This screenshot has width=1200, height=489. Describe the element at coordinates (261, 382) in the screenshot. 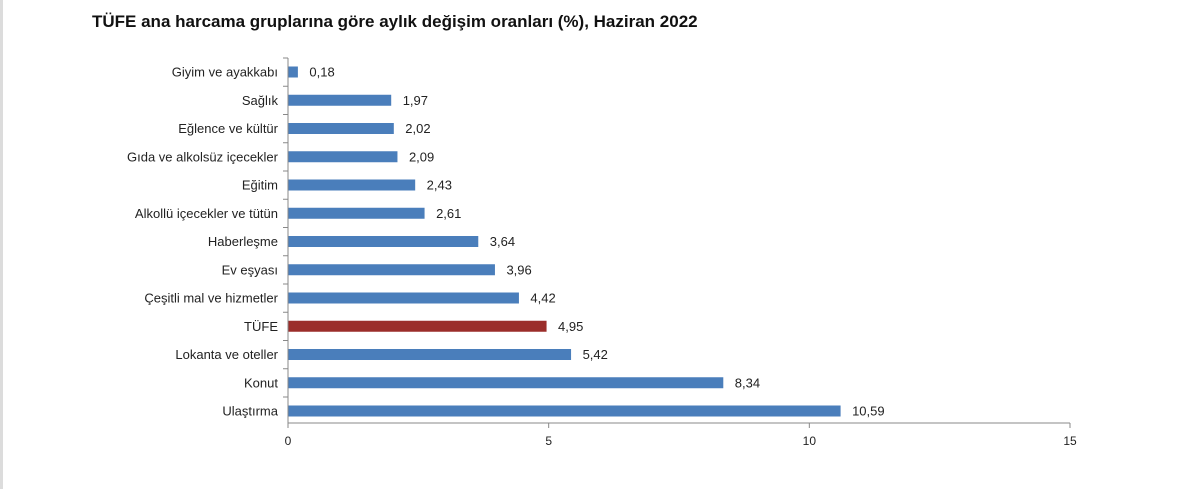

I see `category-label-konut: Konut` at that location.